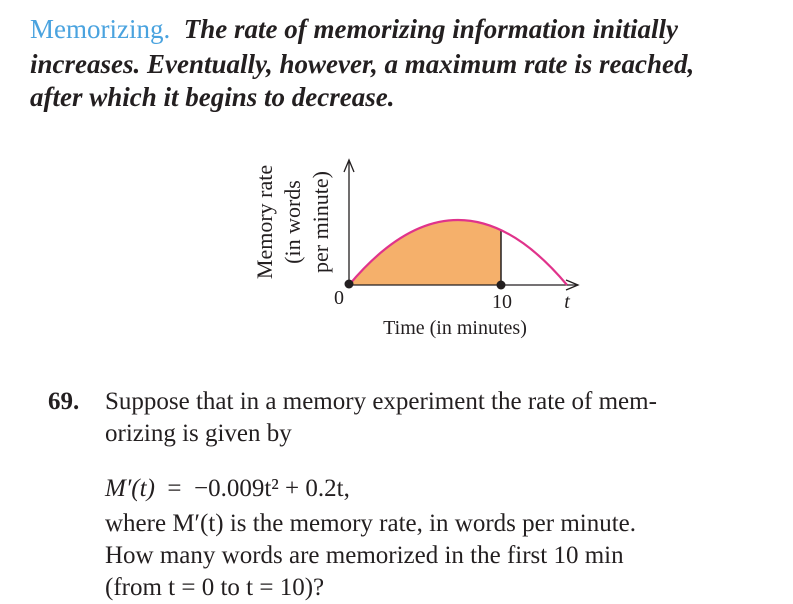 This screenshot has height=604, width=793. What do you see at coordinates (455, 328) in the screenshot?
I see `x-axis-label: Time (in minutes)` at bounding box center [455, 328].